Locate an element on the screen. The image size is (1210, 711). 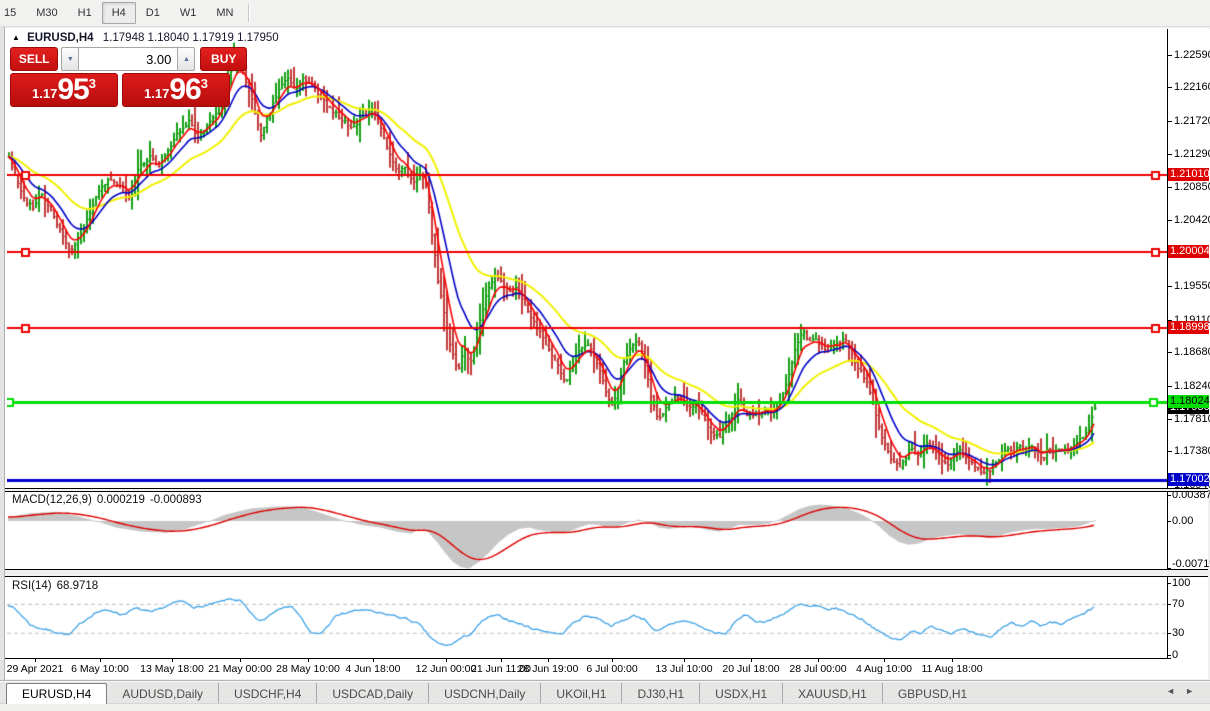
timeframe-group: 15 M30 H1 H4 D1 W1 MN is located at coordinates (127, 13).